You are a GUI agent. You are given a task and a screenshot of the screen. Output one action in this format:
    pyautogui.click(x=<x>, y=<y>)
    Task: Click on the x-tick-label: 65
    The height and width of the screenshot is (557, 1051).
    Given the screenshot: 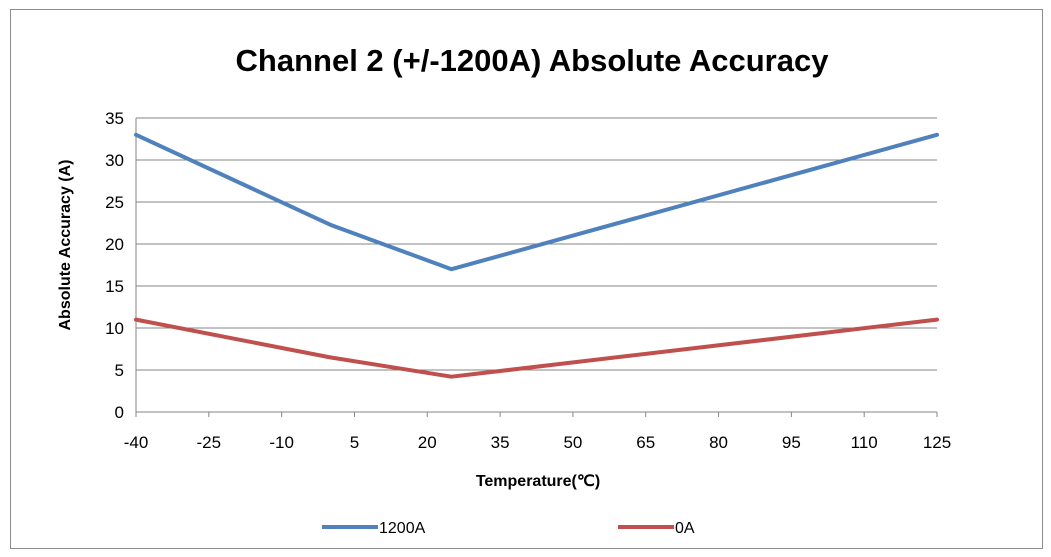 What is the action you would take?
    pyautogui.click(x=645, y=442)
    